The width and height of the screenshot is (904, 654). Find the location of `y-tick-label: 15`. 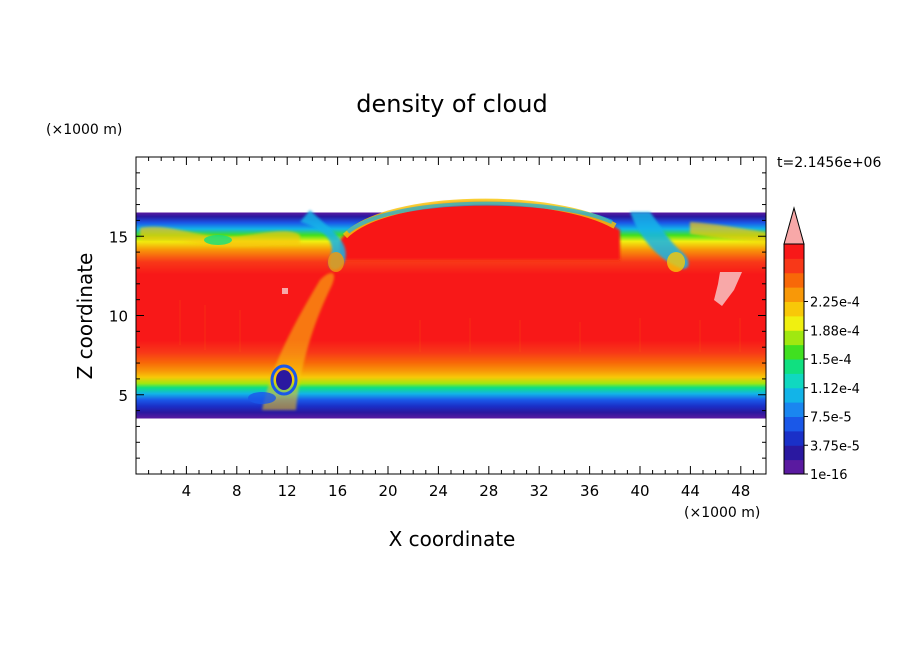

y-tick-label: 15 is located at coordinates (118, 237).